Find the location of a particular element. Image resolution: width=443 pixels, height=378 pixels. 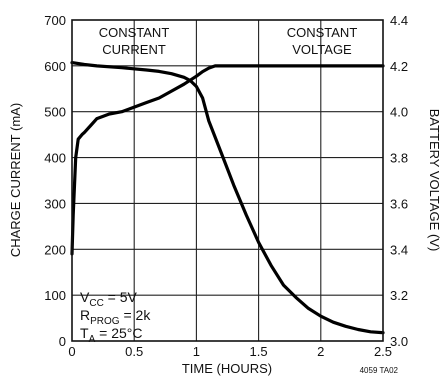

y-left-tick-label-6: 600 is located at coordinates (55, 66).